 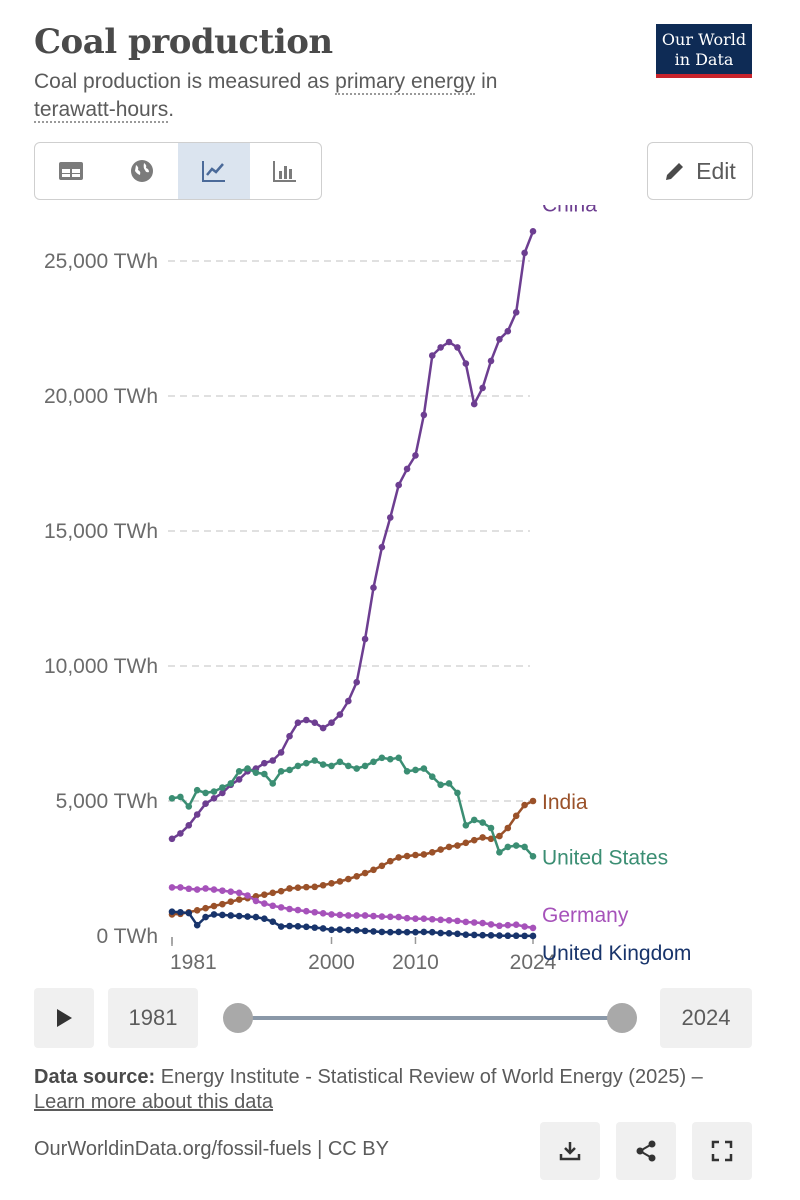 I want to click on primary-energy-link: primary energy, so click(x=405, y=82).